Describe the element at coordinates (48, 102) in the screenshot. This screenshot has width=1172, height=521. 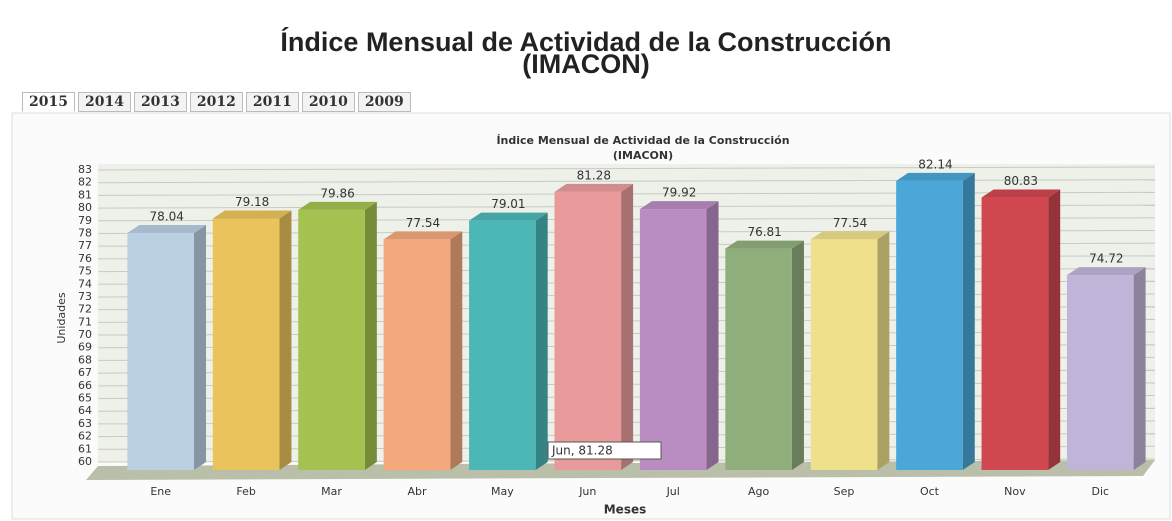
I see `year-tab: 2015` at that location.